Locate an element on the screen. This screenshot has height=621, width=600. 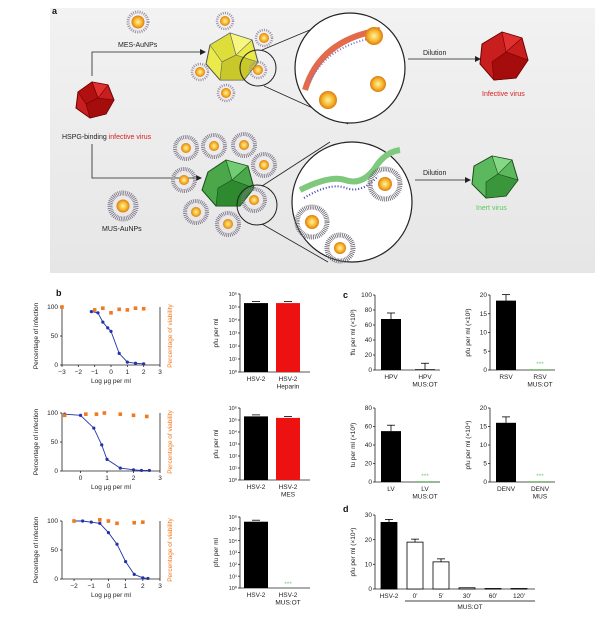
c-y-tick-label: 15 is located at coordinates (484, 314).